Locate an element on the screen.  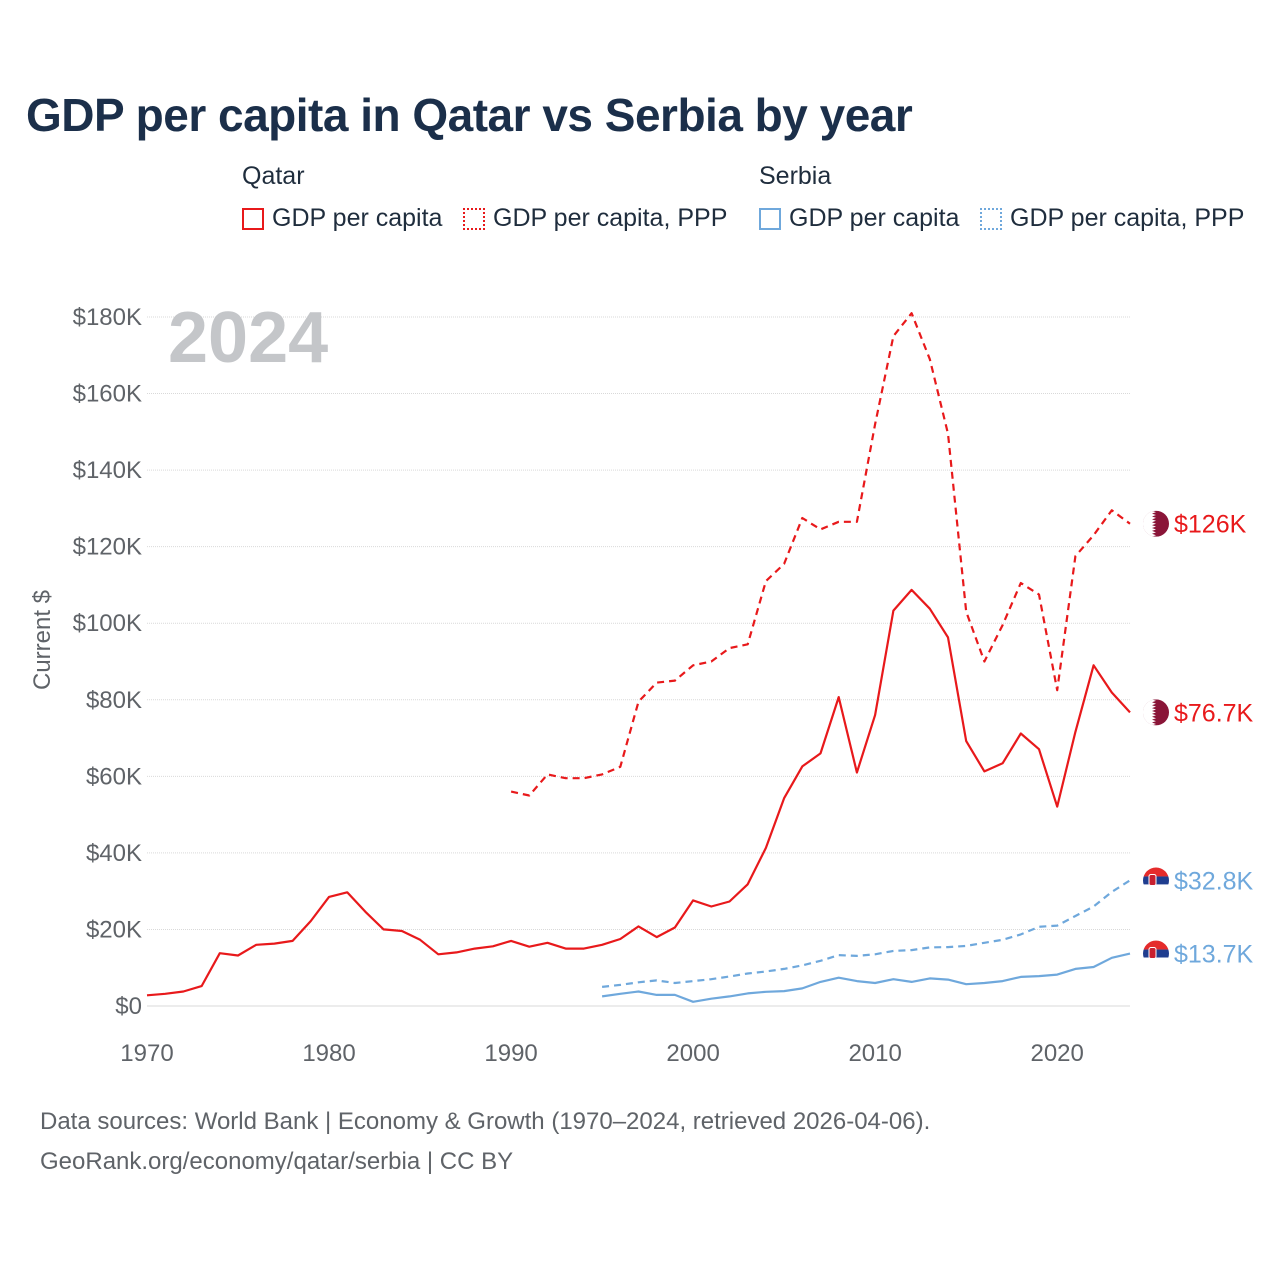
series-line-serbia-gdp-per-capita is located at coordinates (866, 977).